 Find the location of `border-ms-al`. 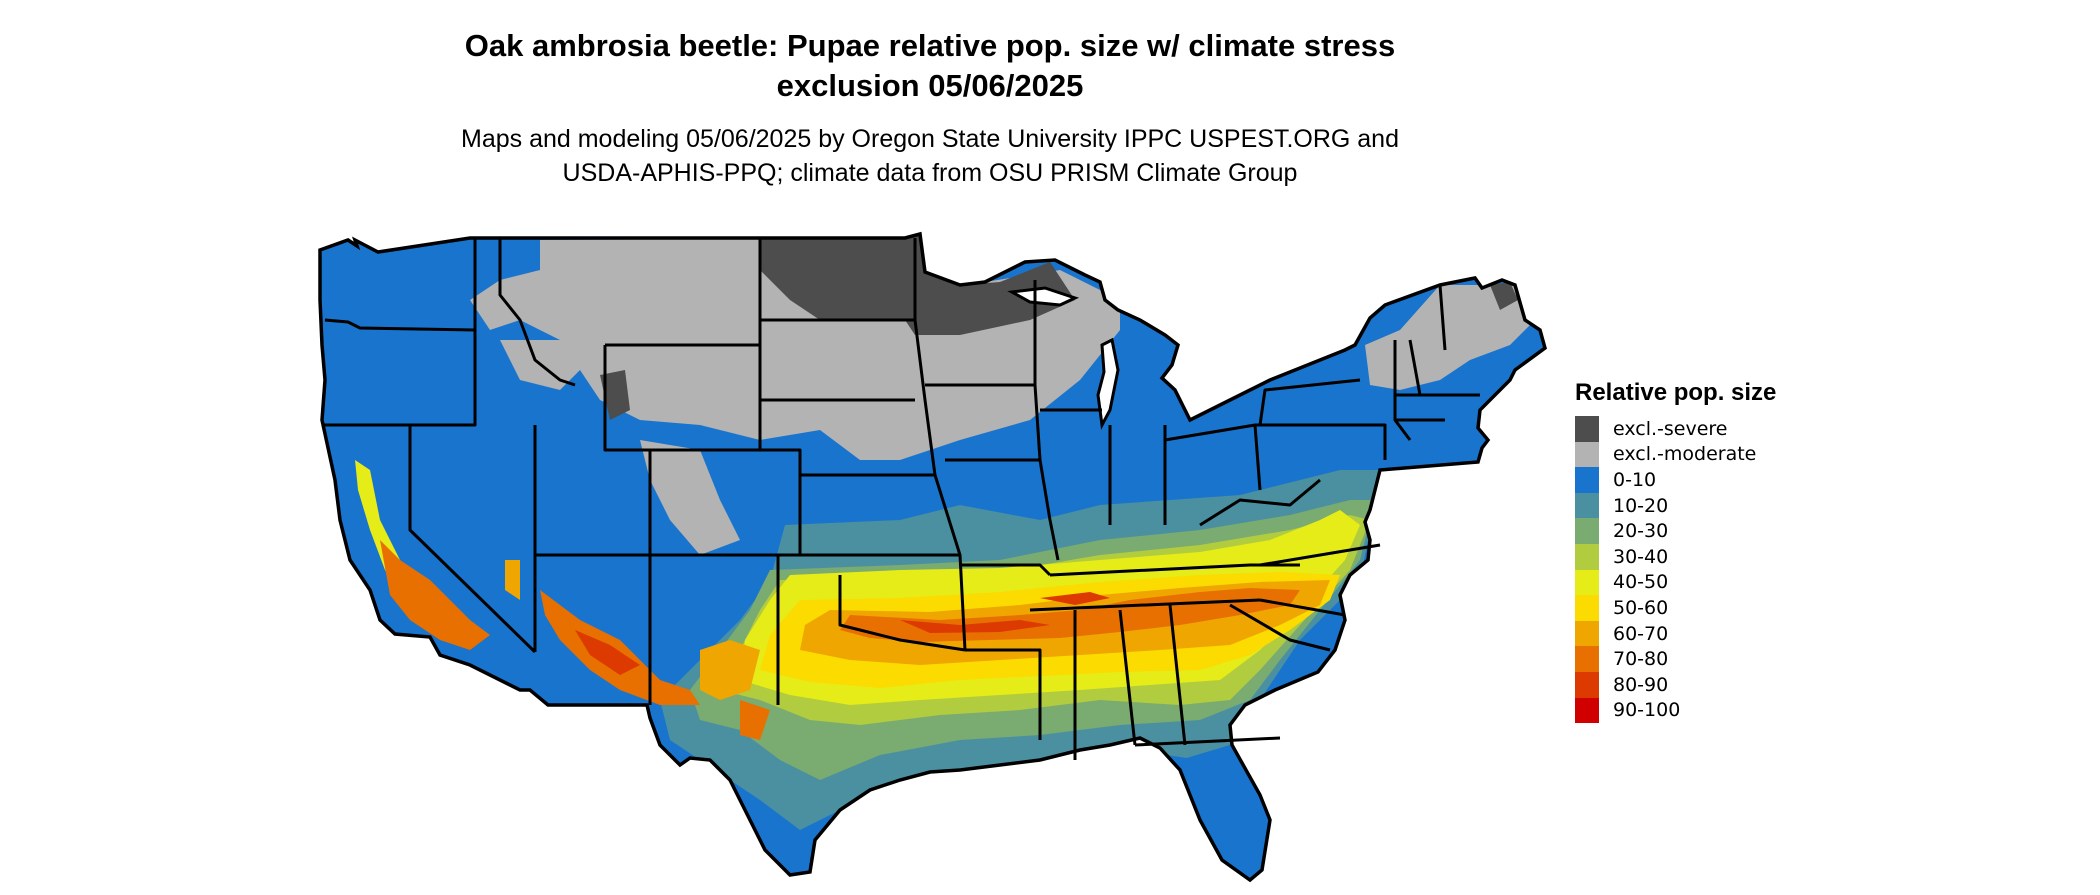

border-ms-al is located at coordinates (1127, 677).